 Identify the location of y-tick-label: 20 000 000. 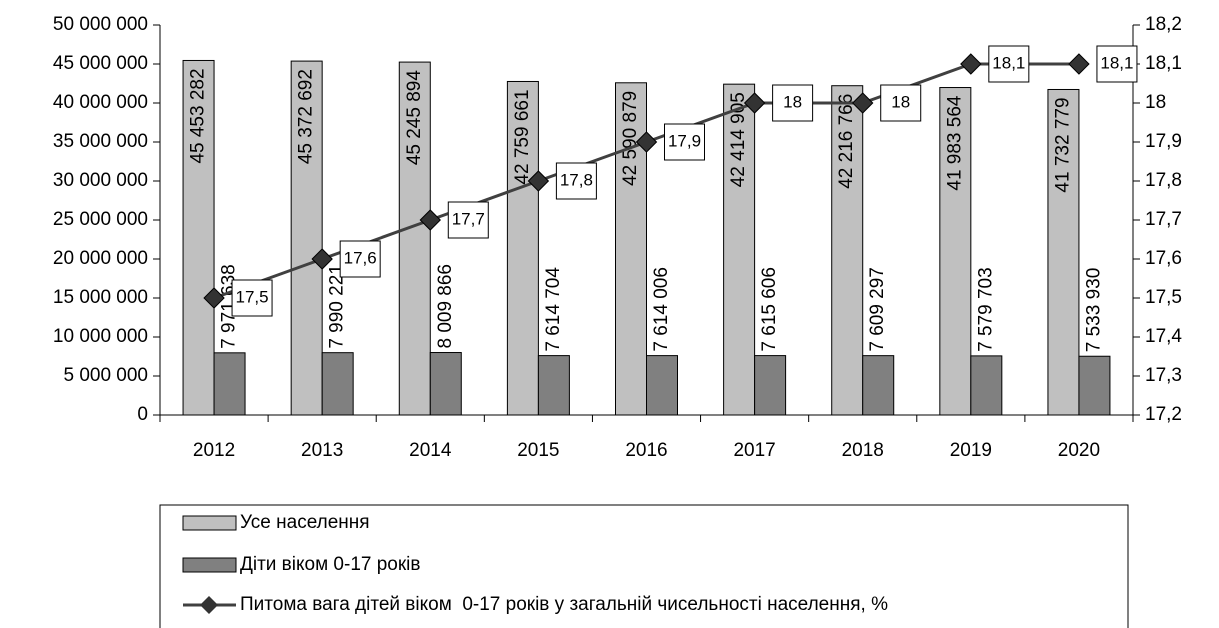
(100, 258).